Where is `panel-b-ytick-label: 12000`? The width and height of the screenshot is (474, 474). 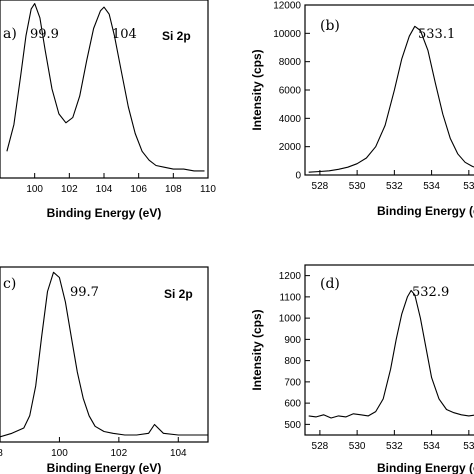
panel-b-ytick-label: 12000 is located at coordinates (287, 6).